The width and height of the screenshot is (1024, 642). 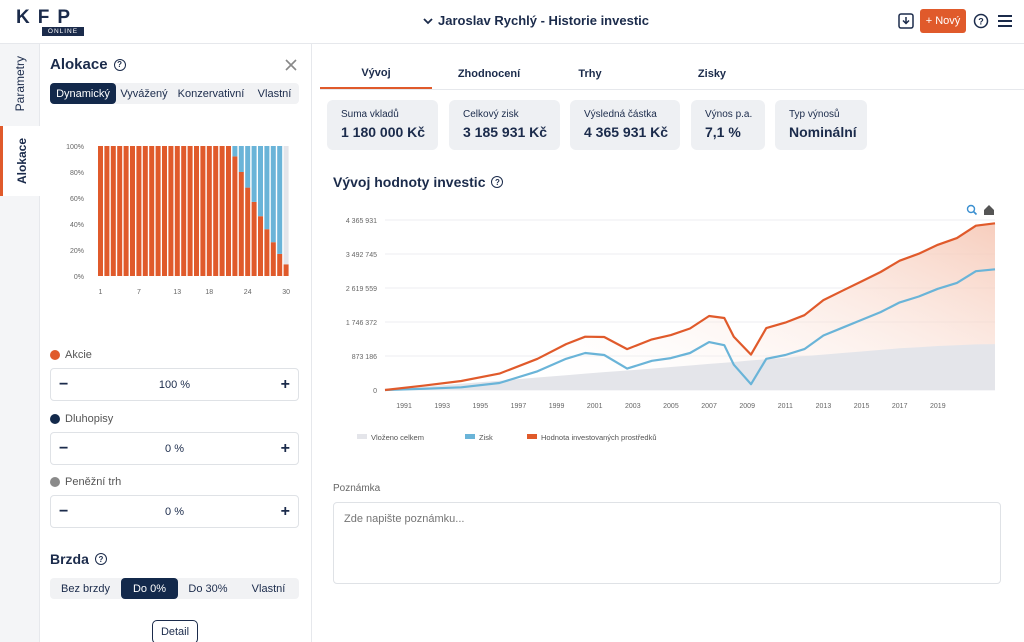 I want to click on note-textarea, so click(x=667, y=543).